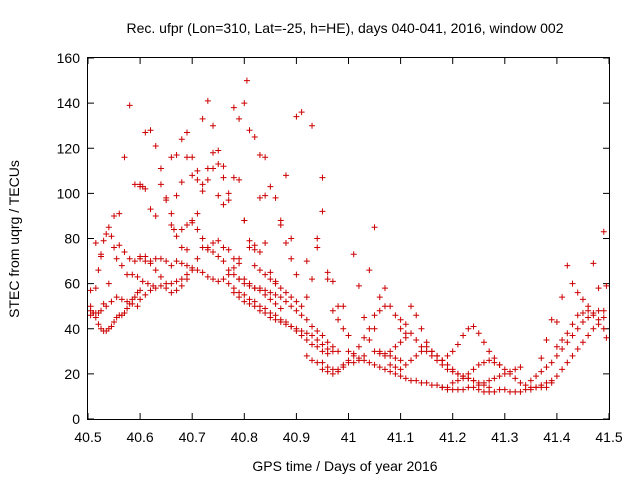 Image resolution: width=640 pixels, height=480 pixels. What do you see at coordinates (76, 419) in the screenshot?
I see `y-tick-label: 0` at bounding box center [76, 419].